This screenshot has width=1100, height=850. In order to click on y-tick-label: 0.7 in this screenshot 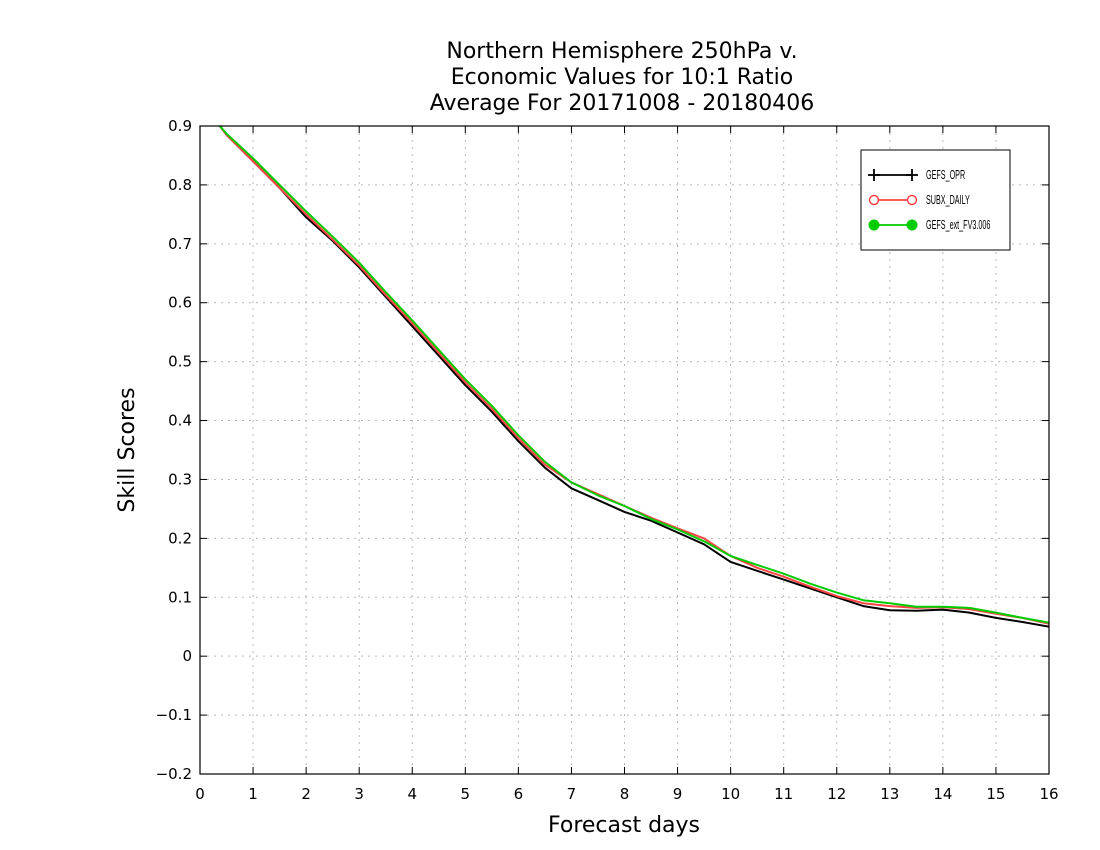, I will do `click(180, 244)`.